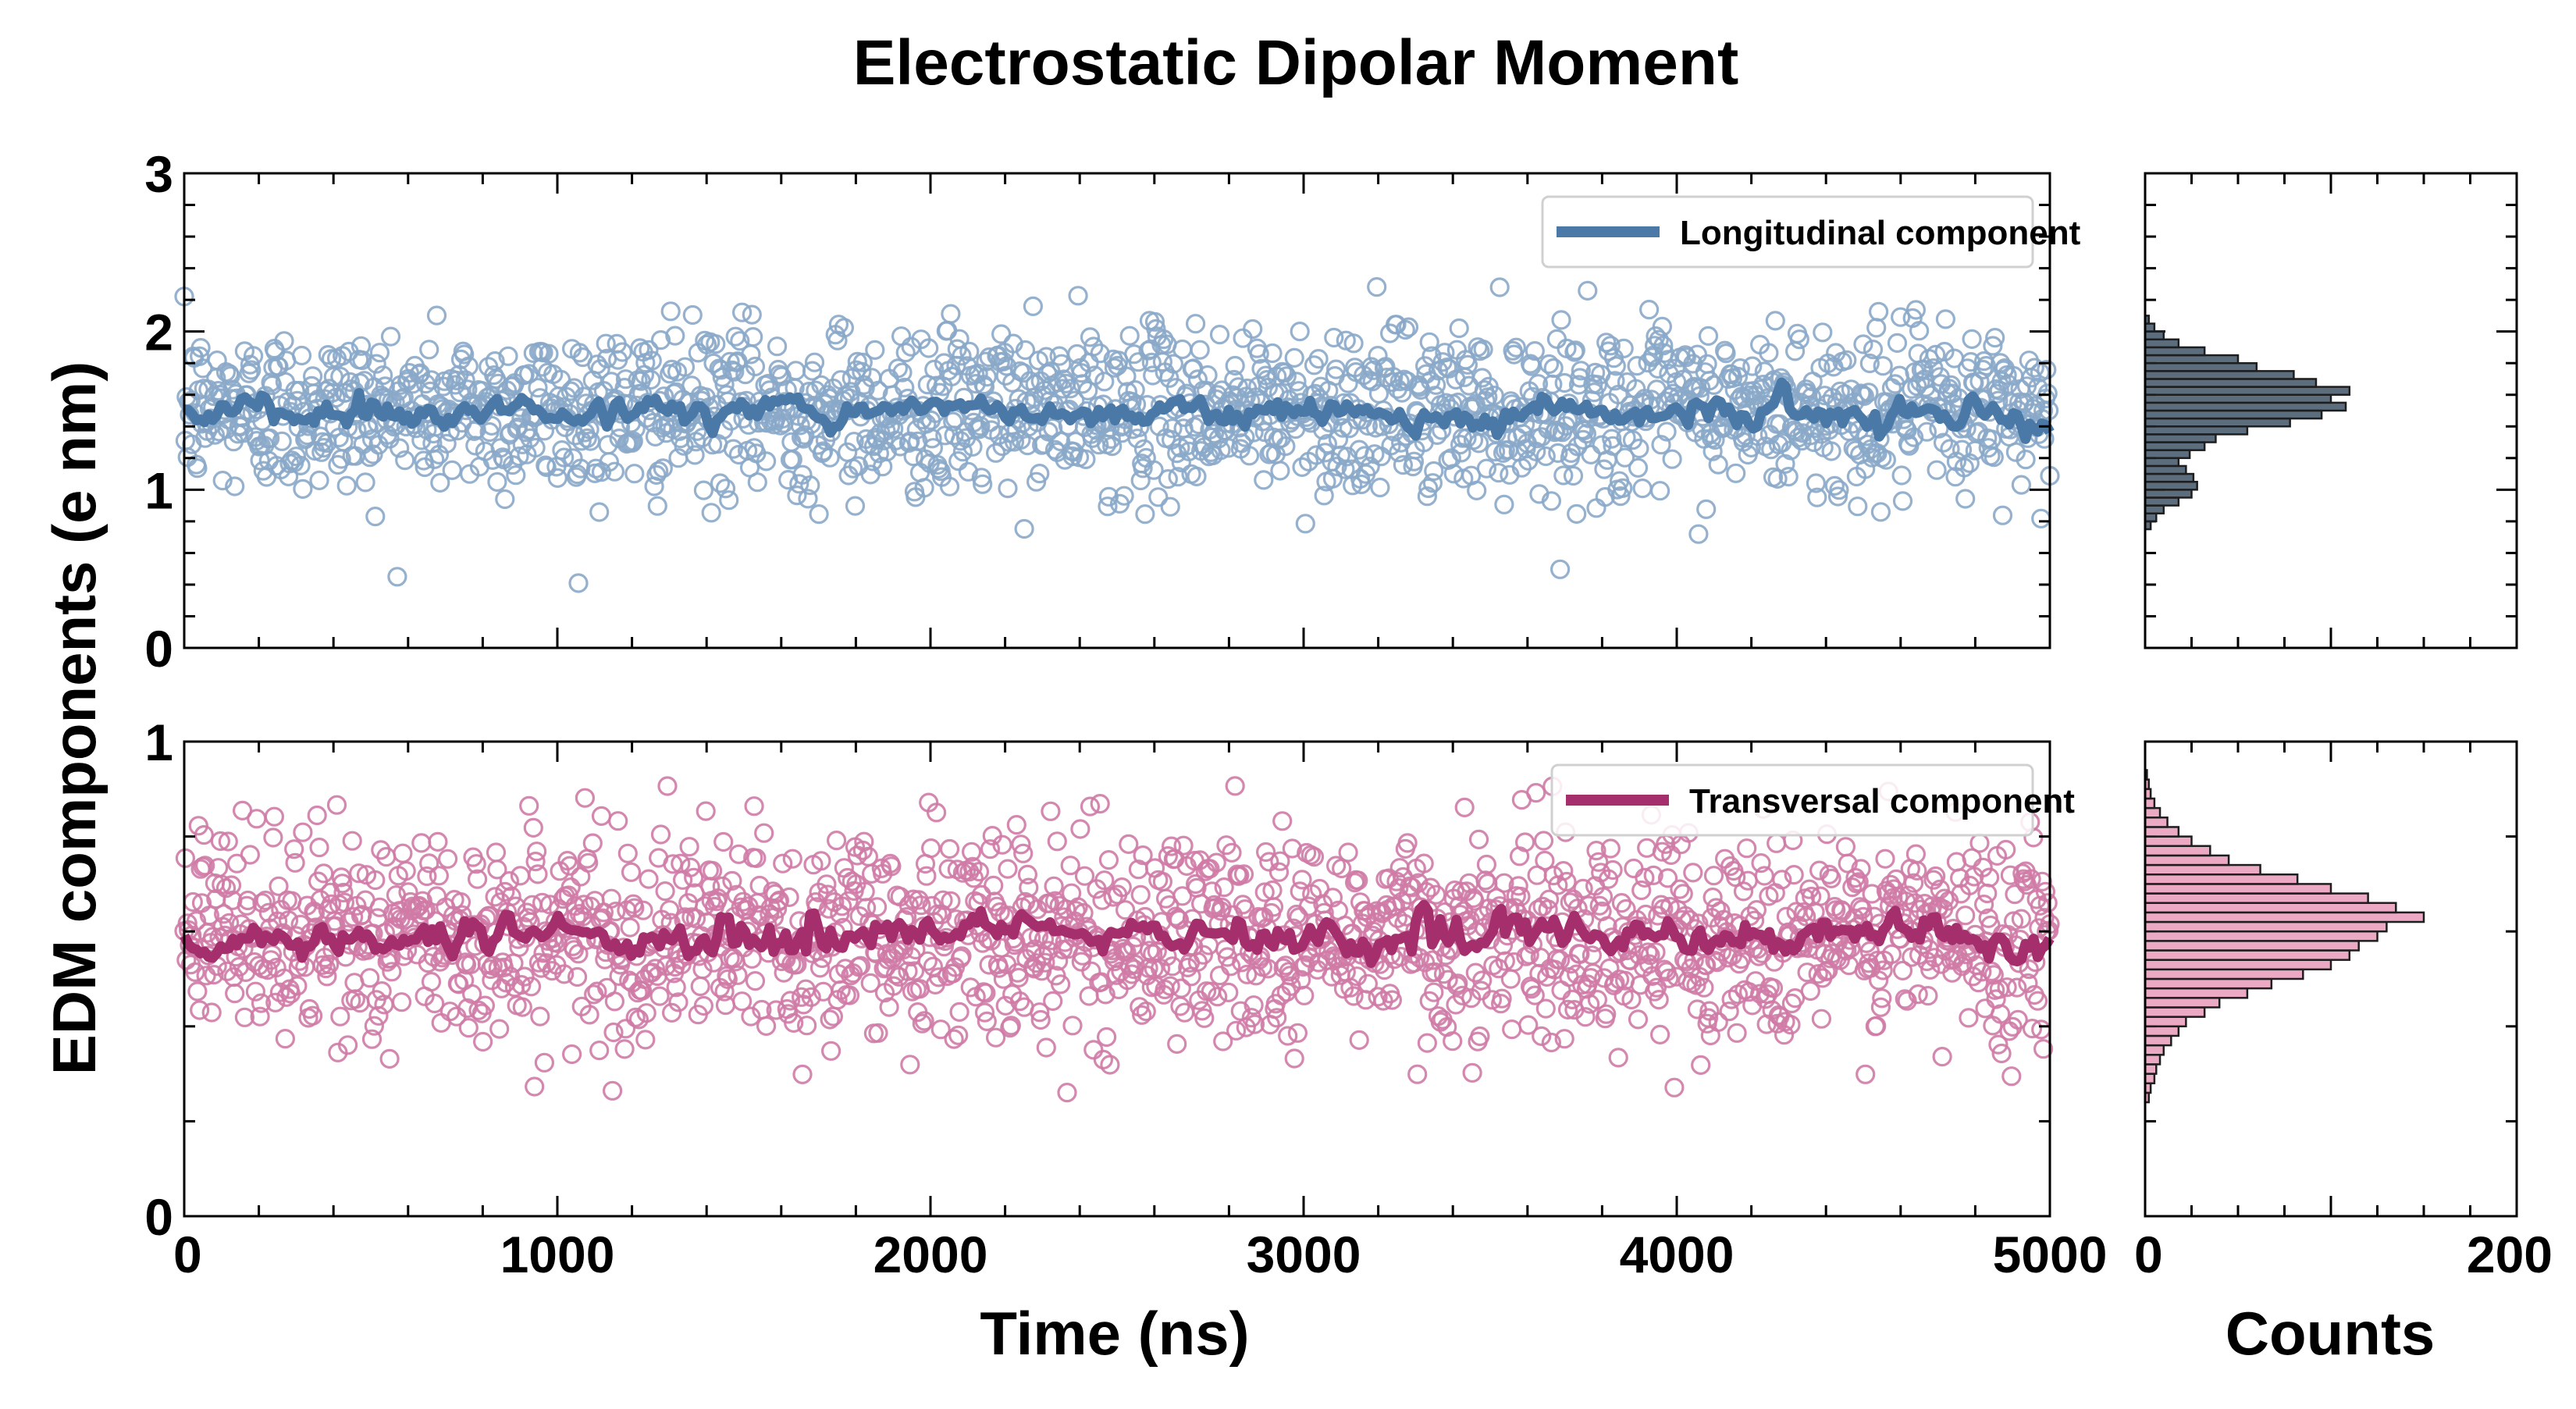 The image size is (2576, 1409). What do you see at coordinates (158, 332) in the screenshot?
I see `y-tick-label: 2` at bounding box center [158, 332].